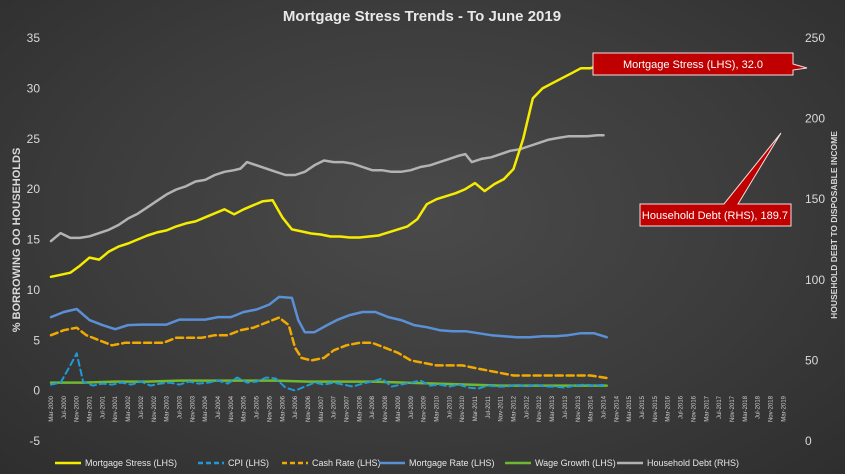  I want to click on x-tick-label: Jul-2014, so click(604, 407).